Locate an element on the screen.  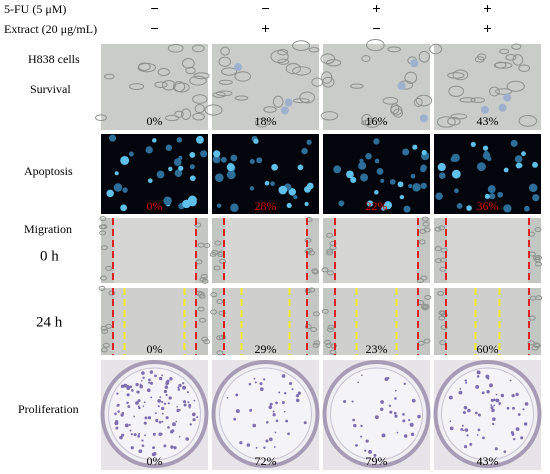
percentage: 28% is located at coordinates (266, 206).